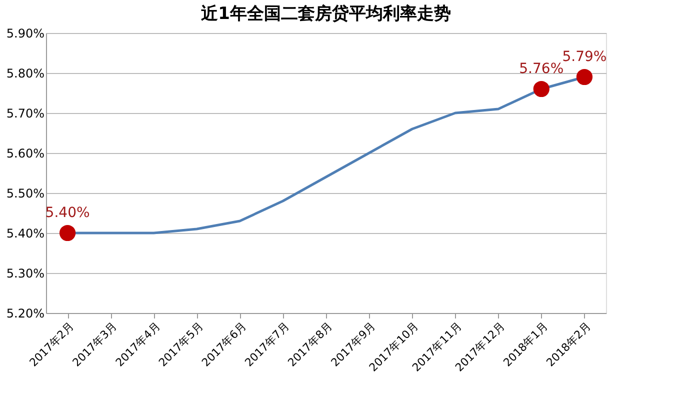 The height and width of the screenshot is (402, 680). Describe the element at coordinates (25, 233) in the screenshot. I see `y-tick-label: 5.40%` at that location.